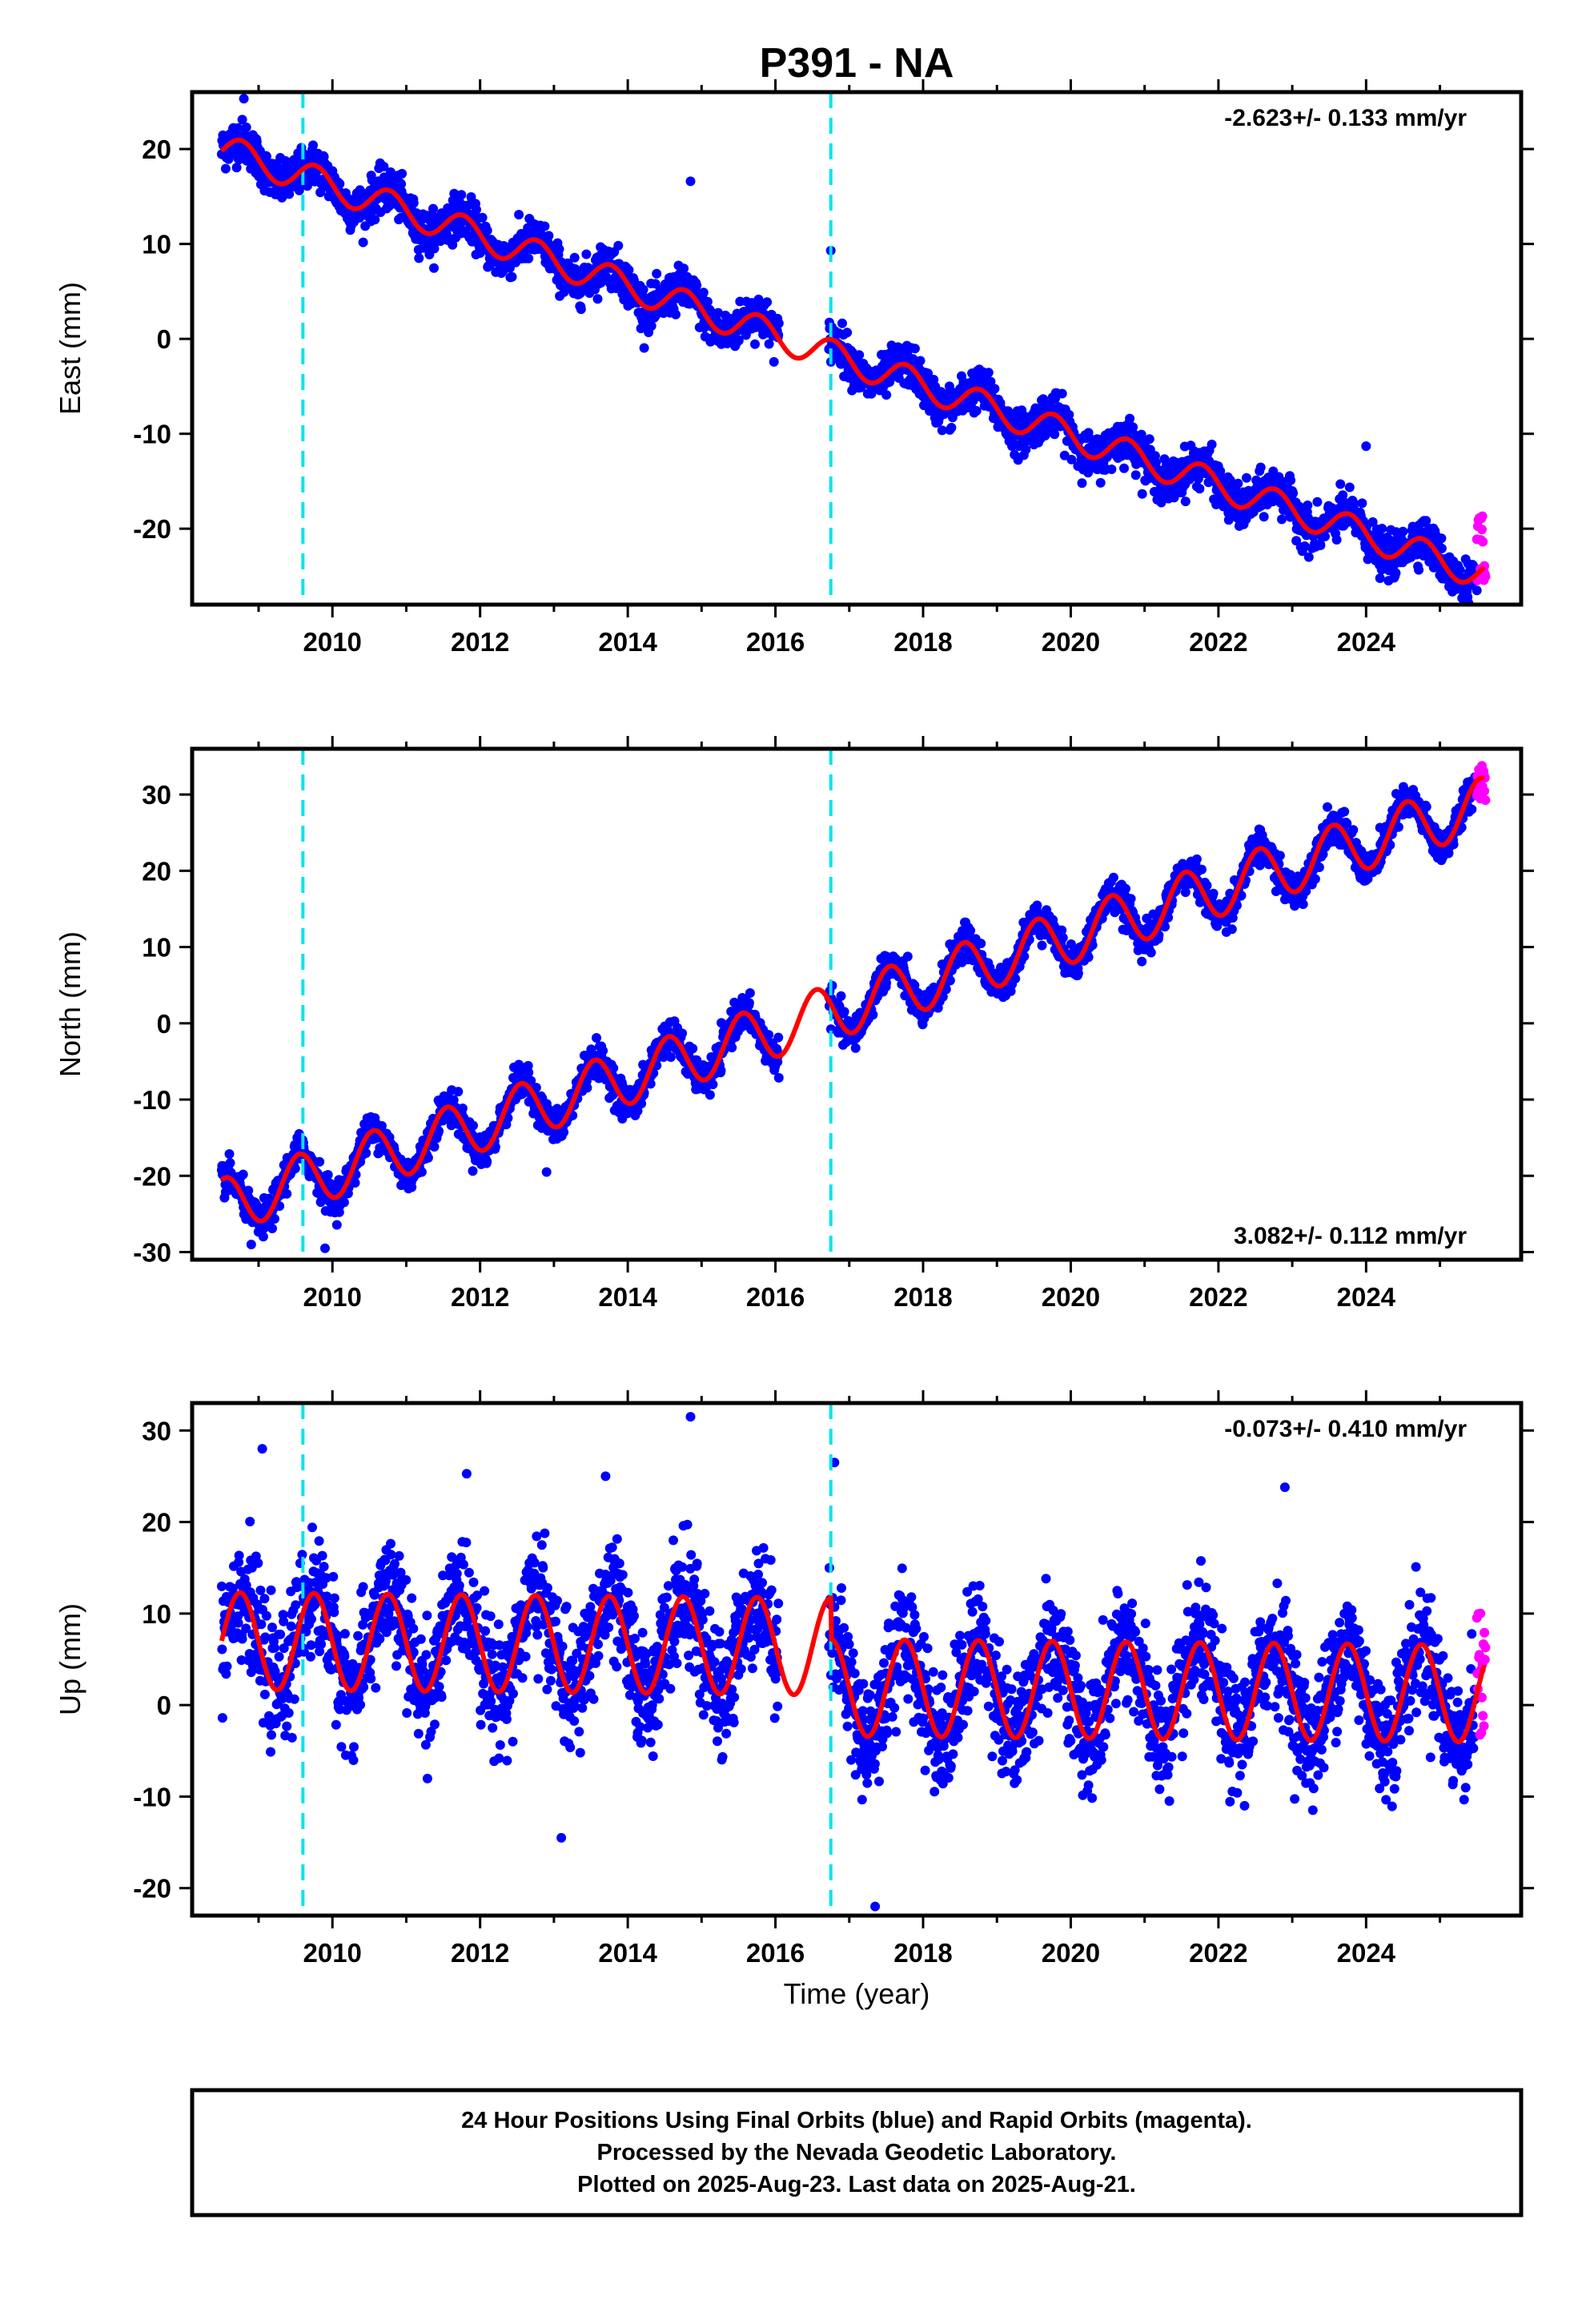 Image resolution: width=1582 pixels, height=2324 pixels. What do you see at coordinates (857, 63) in the screenshot?
I see `chart-title: P391 - NA` at bounding box center [857, 63].